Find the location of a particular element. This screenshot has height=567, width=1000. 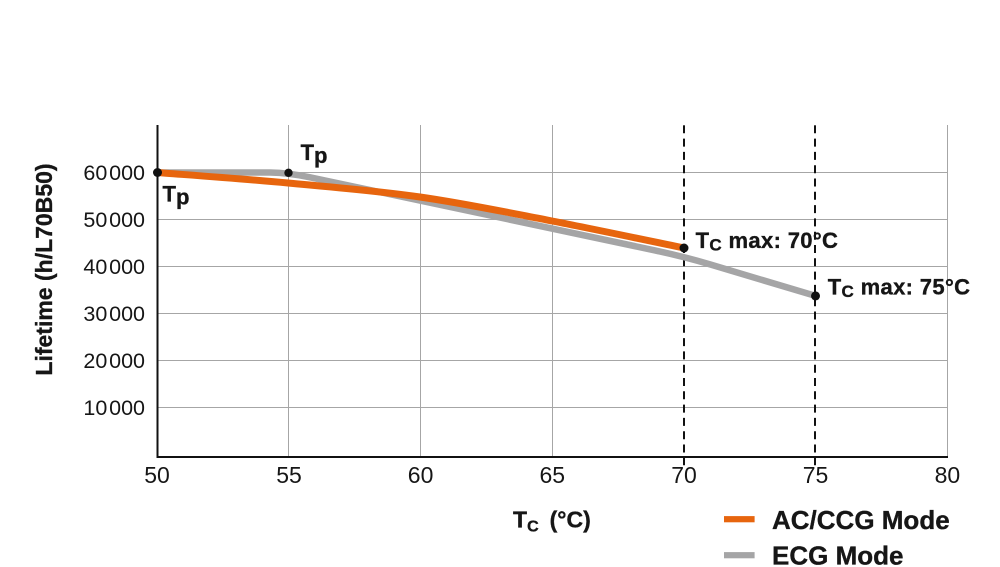

svg-text: 55 is located at coordinates (289, 475).